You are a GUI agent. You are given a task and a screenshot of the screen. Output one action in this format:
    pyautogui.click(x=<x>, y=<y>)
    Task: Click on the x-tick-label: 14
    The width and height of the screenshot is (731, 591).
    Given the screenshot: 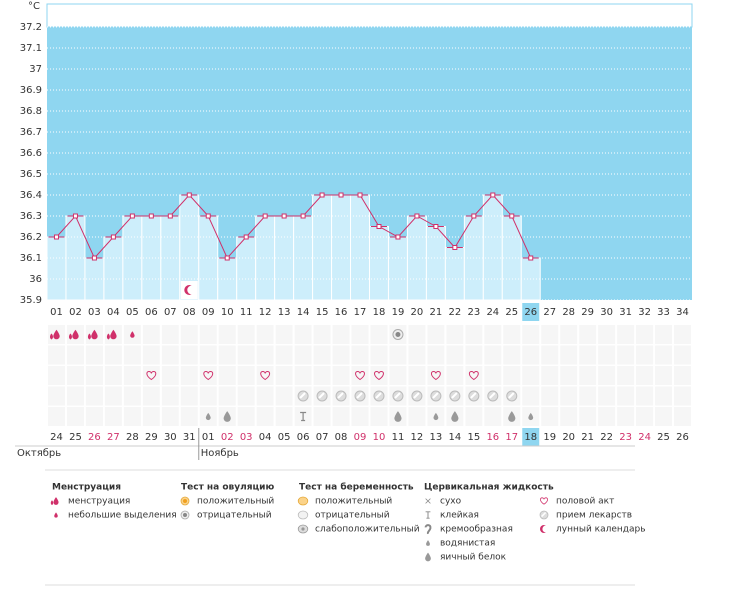 What is the action you would take?
    pyautogui.click(x=303, y=312)
    